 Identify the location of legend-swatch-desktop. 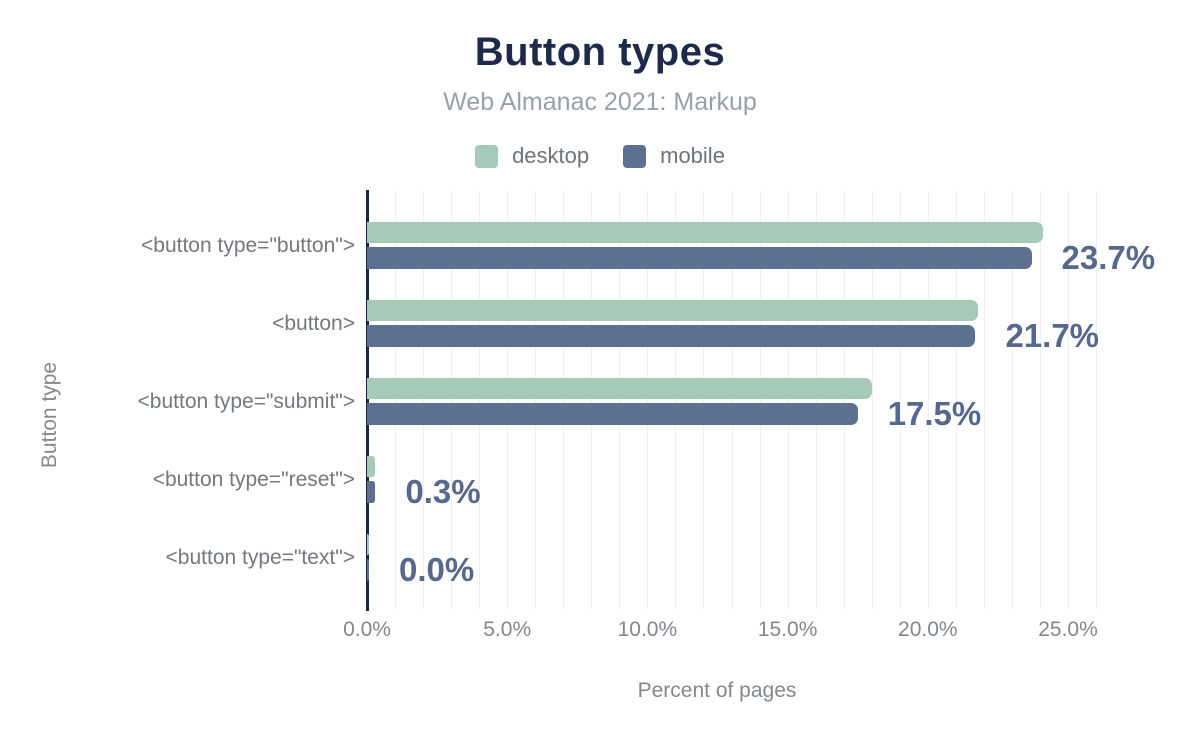
(487, 156).